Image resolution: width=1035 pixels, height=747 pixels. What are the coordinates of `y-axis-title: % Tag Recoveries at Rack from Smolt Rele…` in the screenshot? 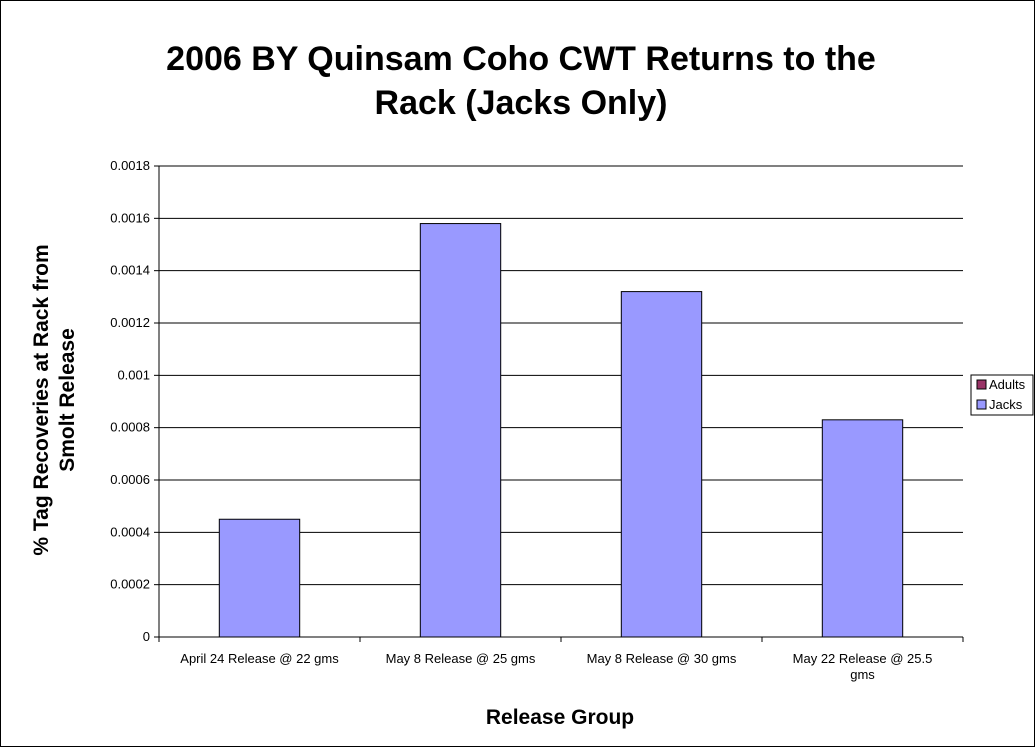 It's located at (54, 399).